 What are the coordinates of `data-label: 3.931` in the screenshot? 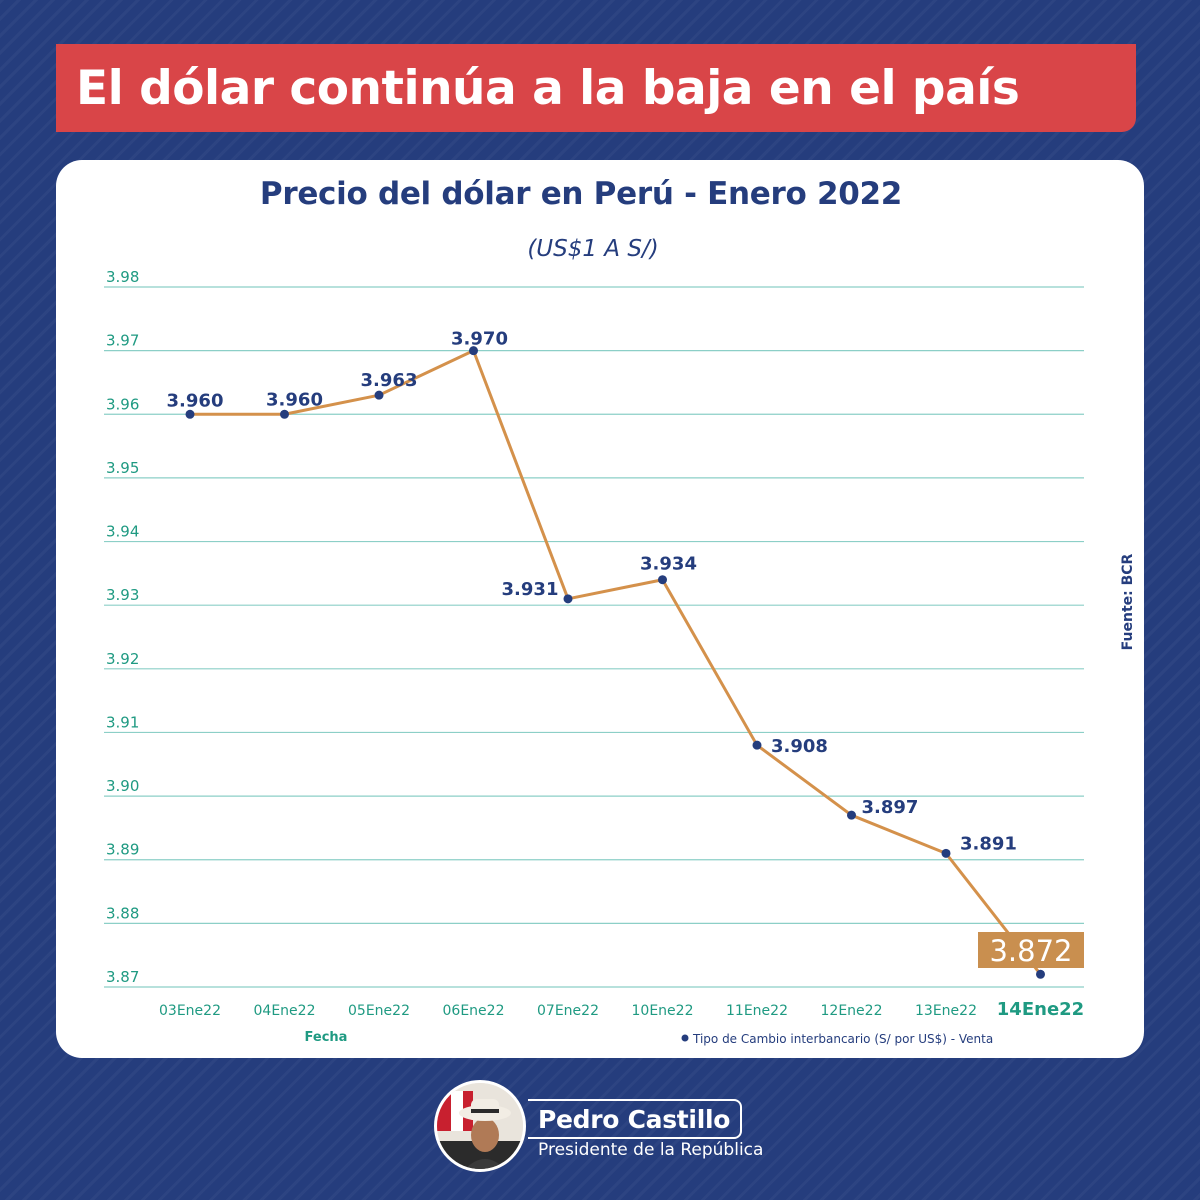 It's located at (530, 589).